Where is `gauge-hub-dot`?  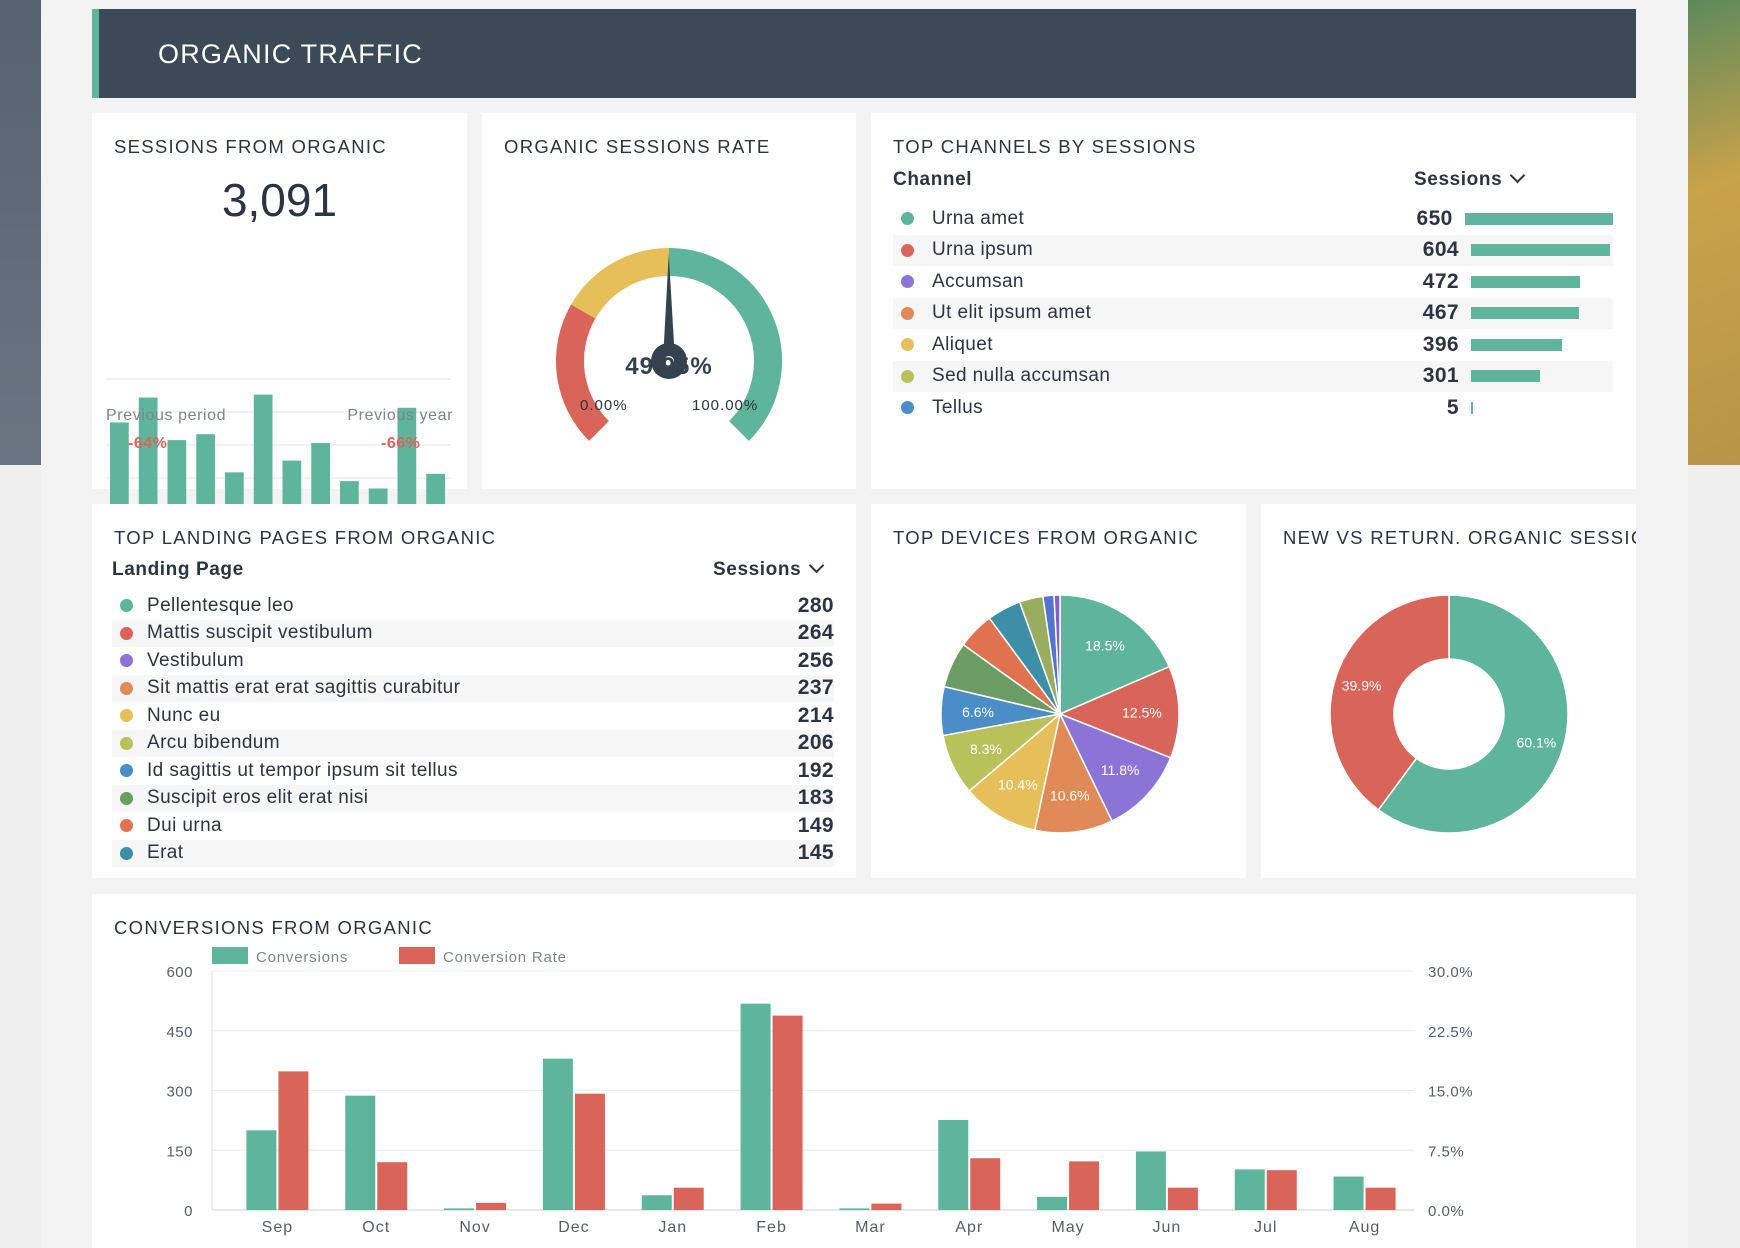
gauge-hub-dot is located at coordinates (669, 361).